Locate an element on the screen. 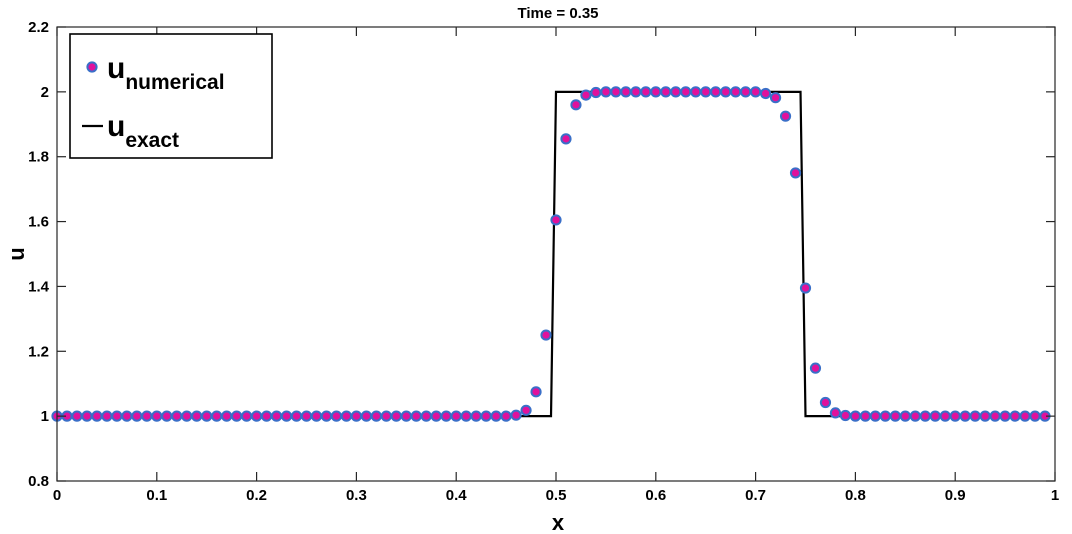 Image resolution: width=1072 pixels, height=534 pixels. x-tick-label: 0.9 is located at coordinates (955, 495).